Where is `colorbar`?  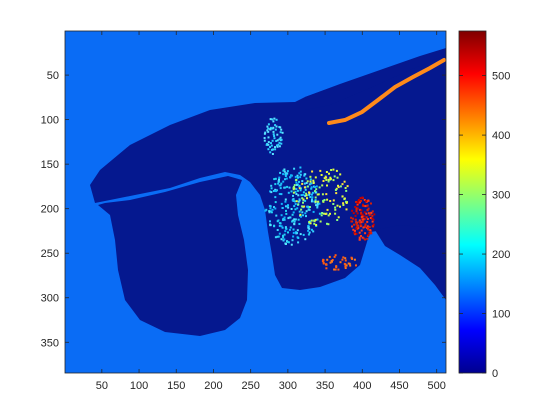
colorbar is located at coordinates (472, 202).